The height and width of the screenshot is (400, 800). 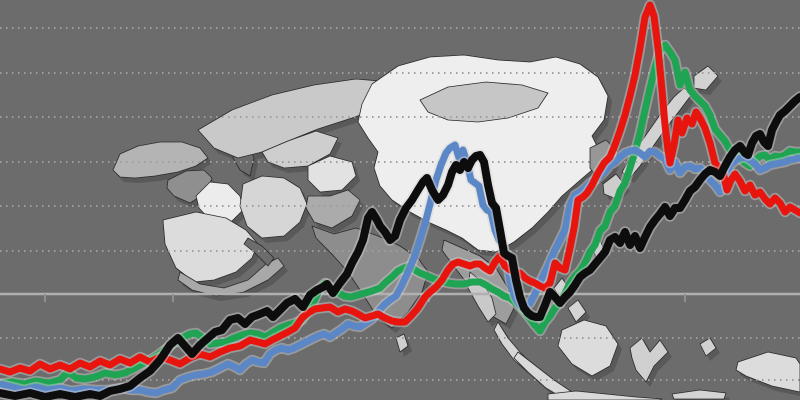 I want to click on map-region-sri-lanka, so click(x=402, y=343).